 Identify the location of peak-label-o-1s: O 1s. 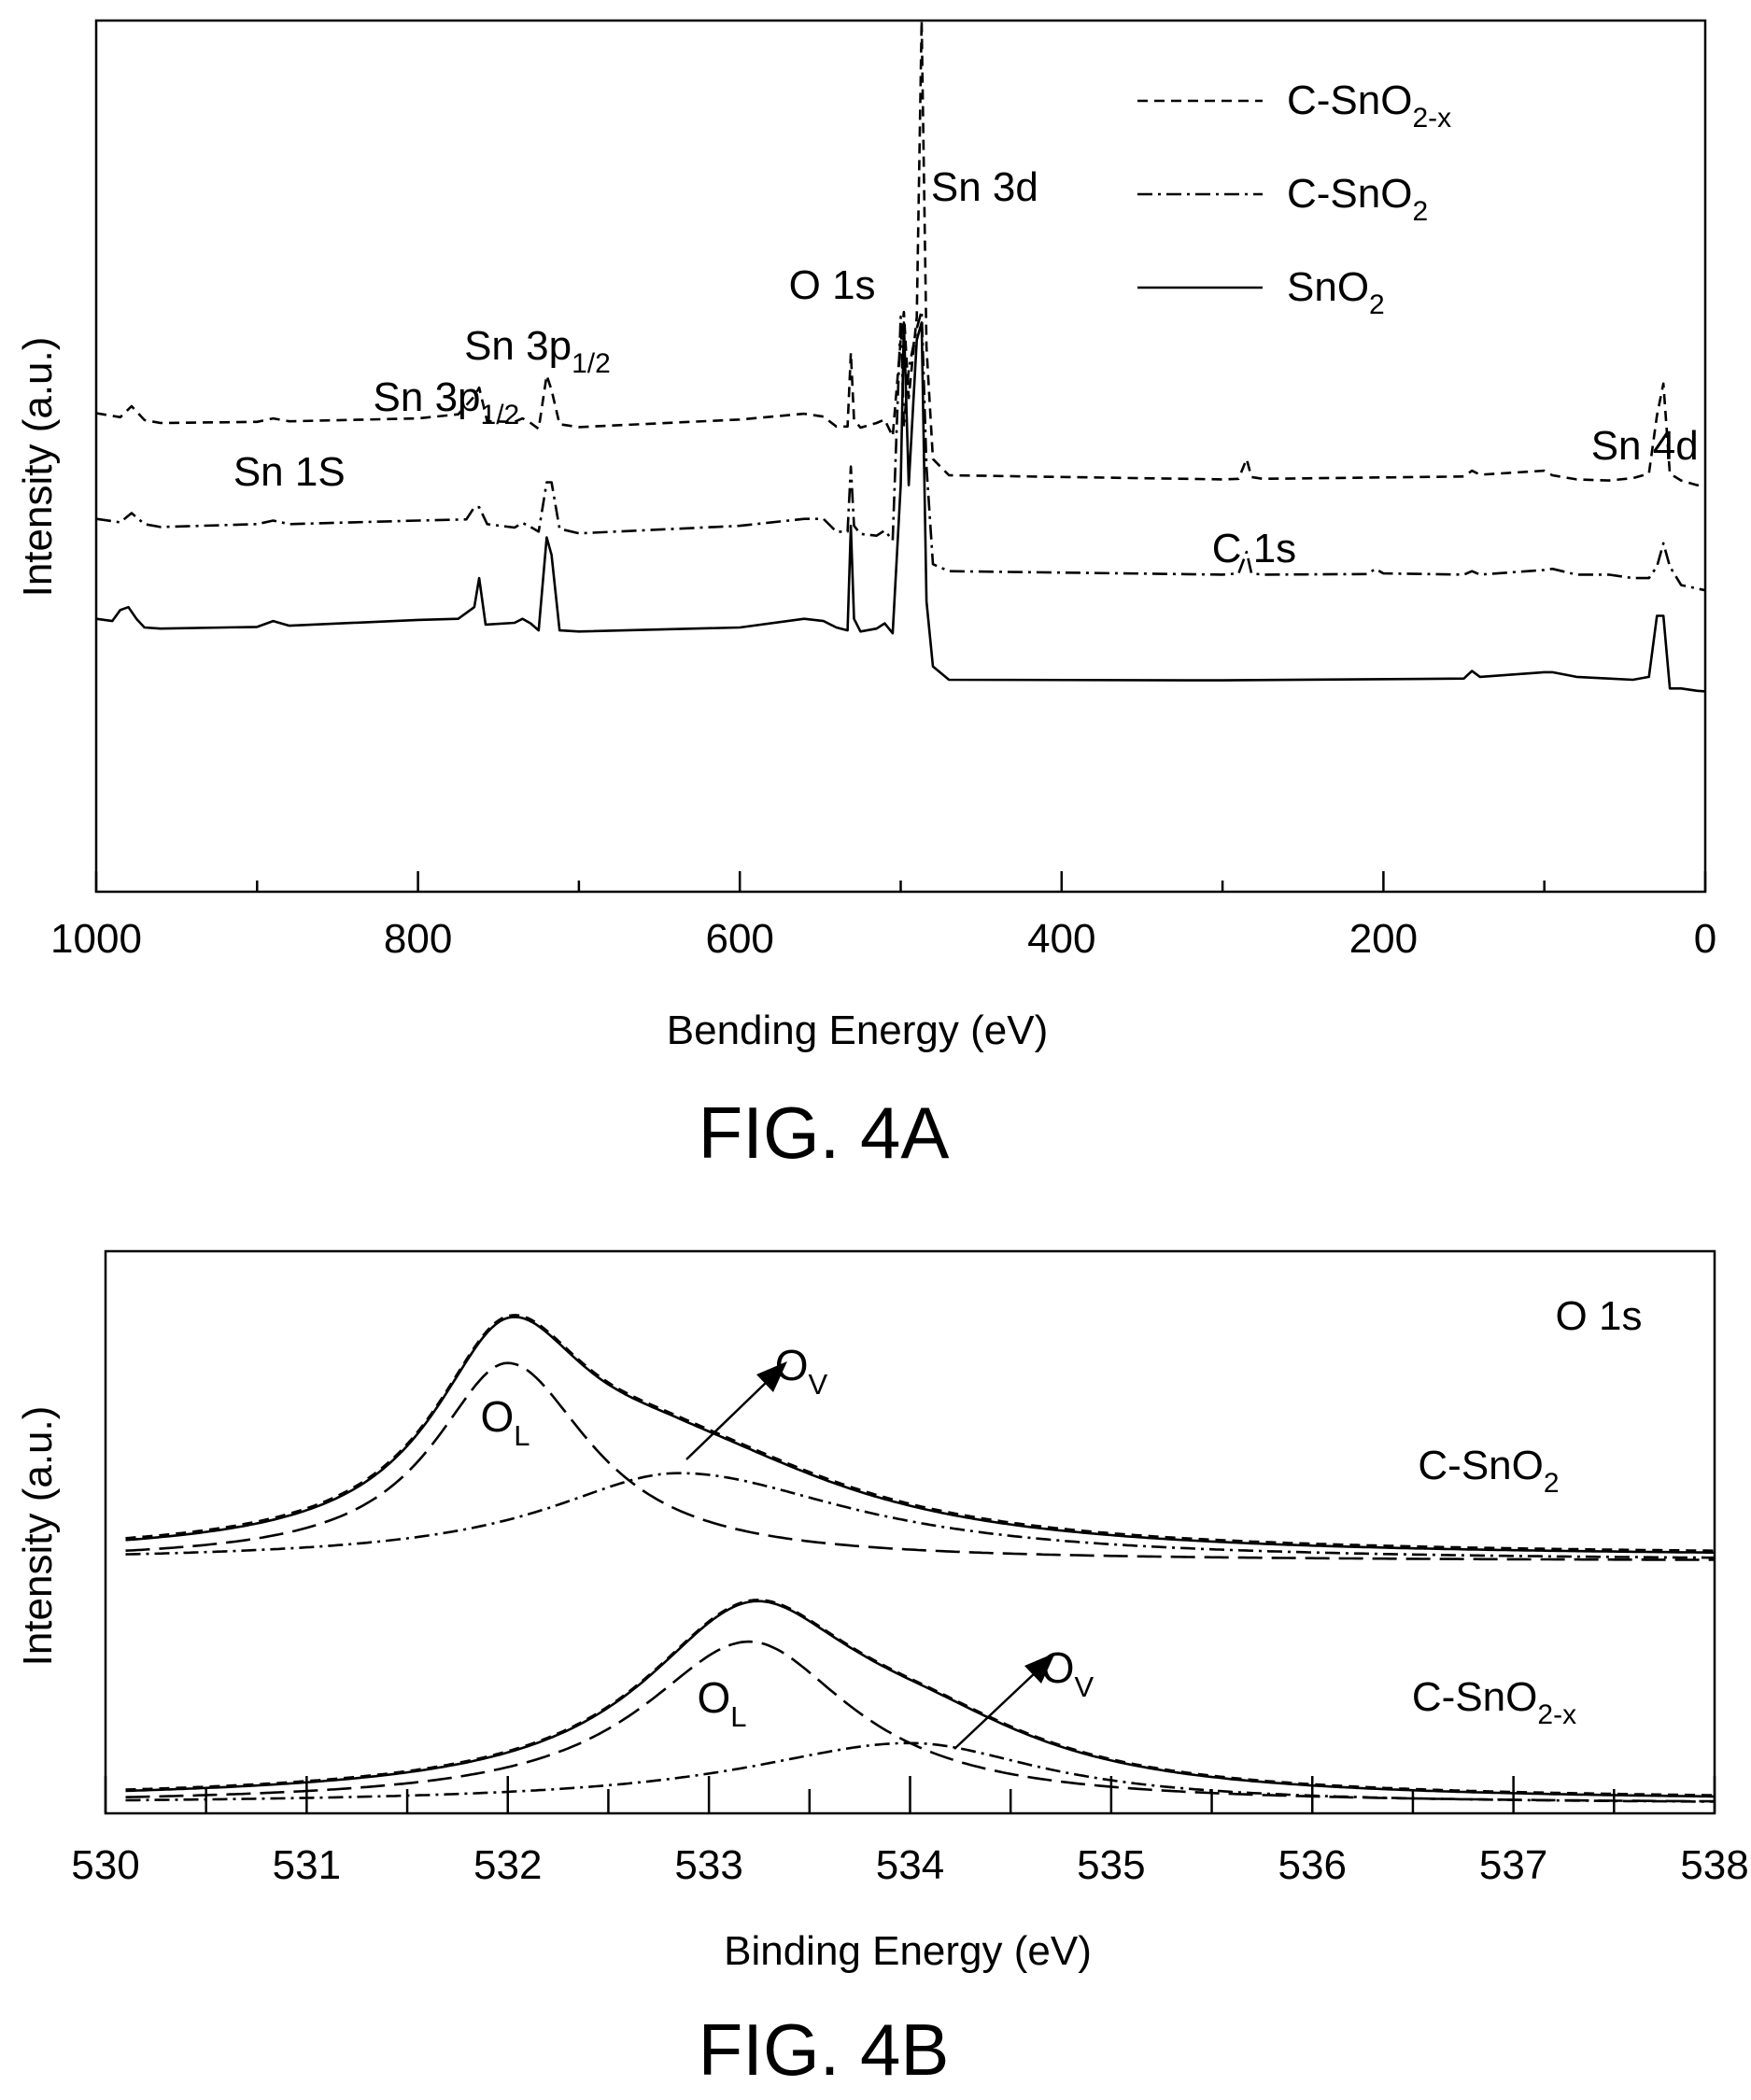
(832, 285).